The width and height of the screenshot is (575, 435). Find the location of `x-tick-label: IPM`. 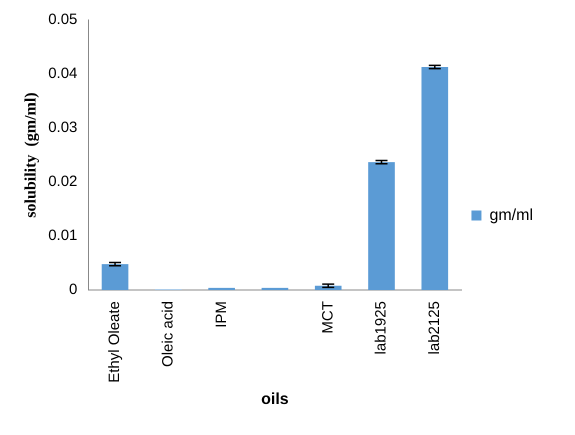

x-tick-label: IPM is located at coordinates (221, 314).